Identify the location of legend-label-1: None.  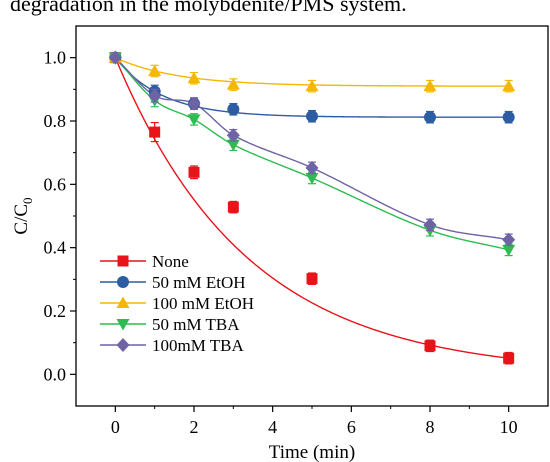
(170, 261).